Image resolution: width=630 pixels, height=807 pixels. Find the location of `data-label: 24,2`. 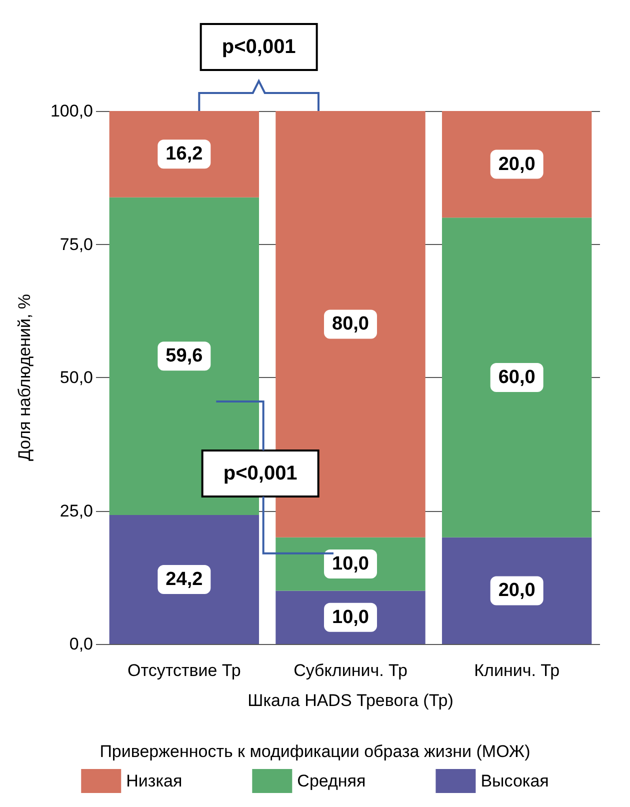

data-label: 24,2 is located at coordinates (184, 579).